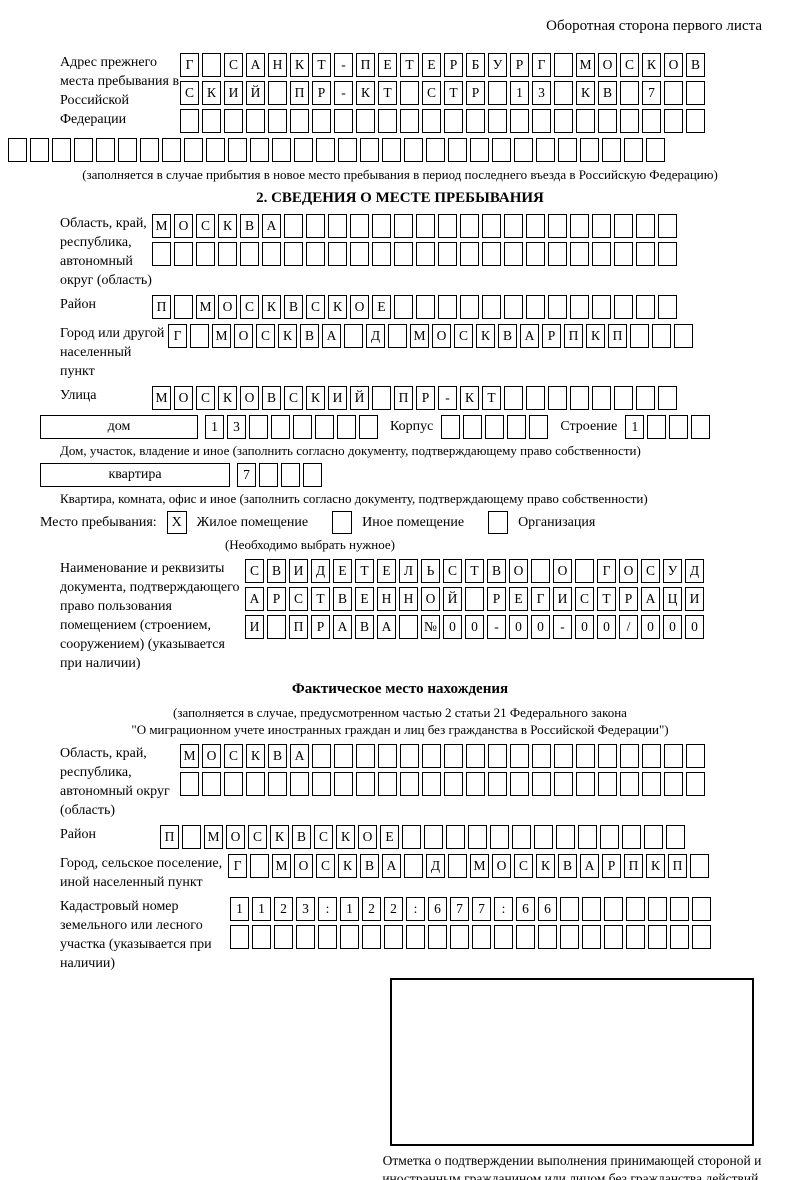 The image size is (800, 1180). I want to click on char-box: Г, so click(177, 336).